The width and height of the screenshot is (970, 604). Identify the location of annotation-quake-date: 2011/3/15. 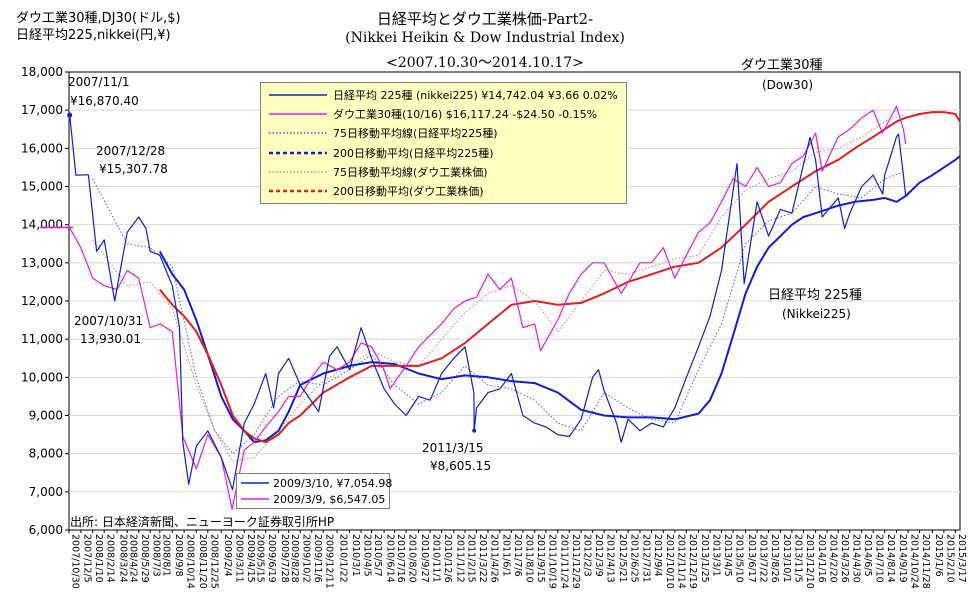
(453, 448).